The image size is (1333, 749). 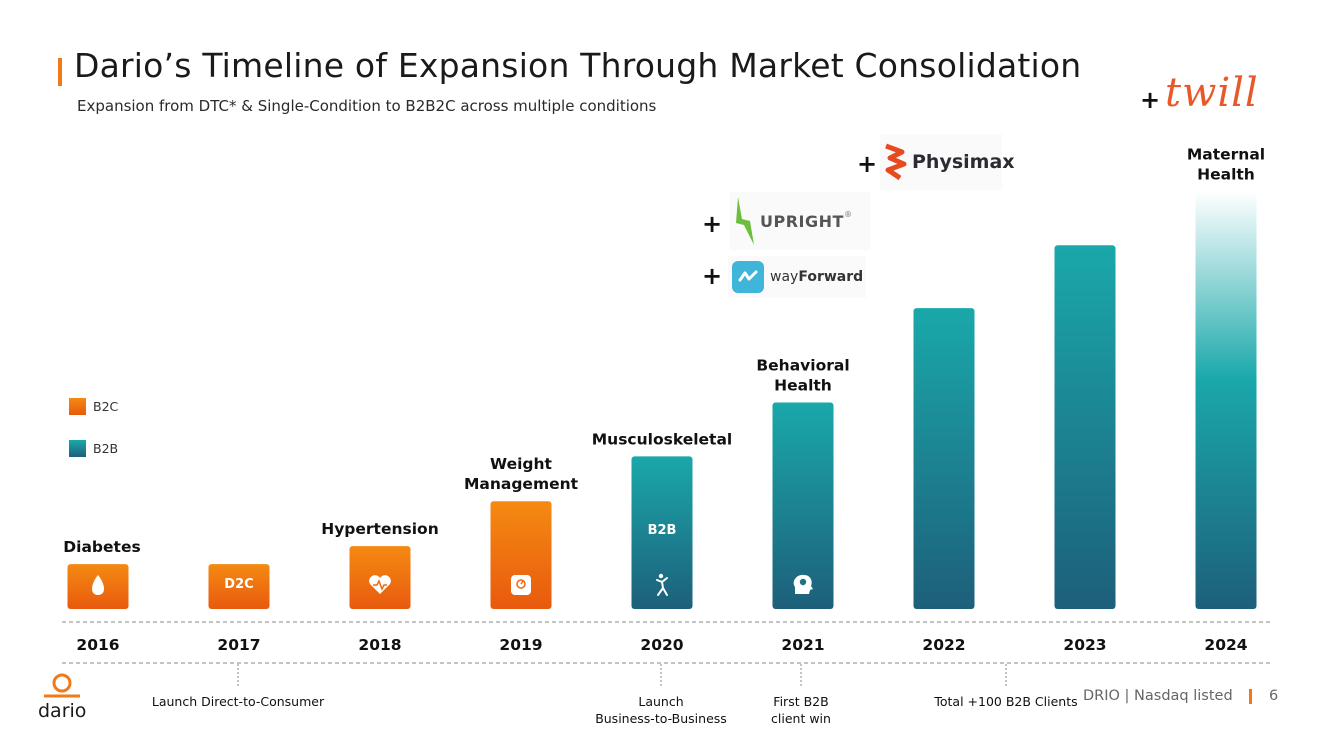 What do you see at coordinates (62, 685) in the screenshot?
I see `dario-logo-icon` at bounding box center [62, 685].